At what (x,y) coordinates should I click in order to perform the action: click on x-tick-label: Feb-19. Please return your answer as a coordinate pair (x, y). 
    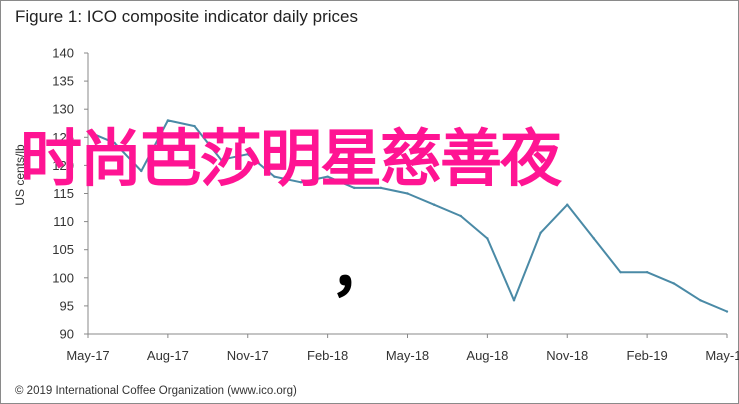
    Looking at the image, I should click on (647, 355).